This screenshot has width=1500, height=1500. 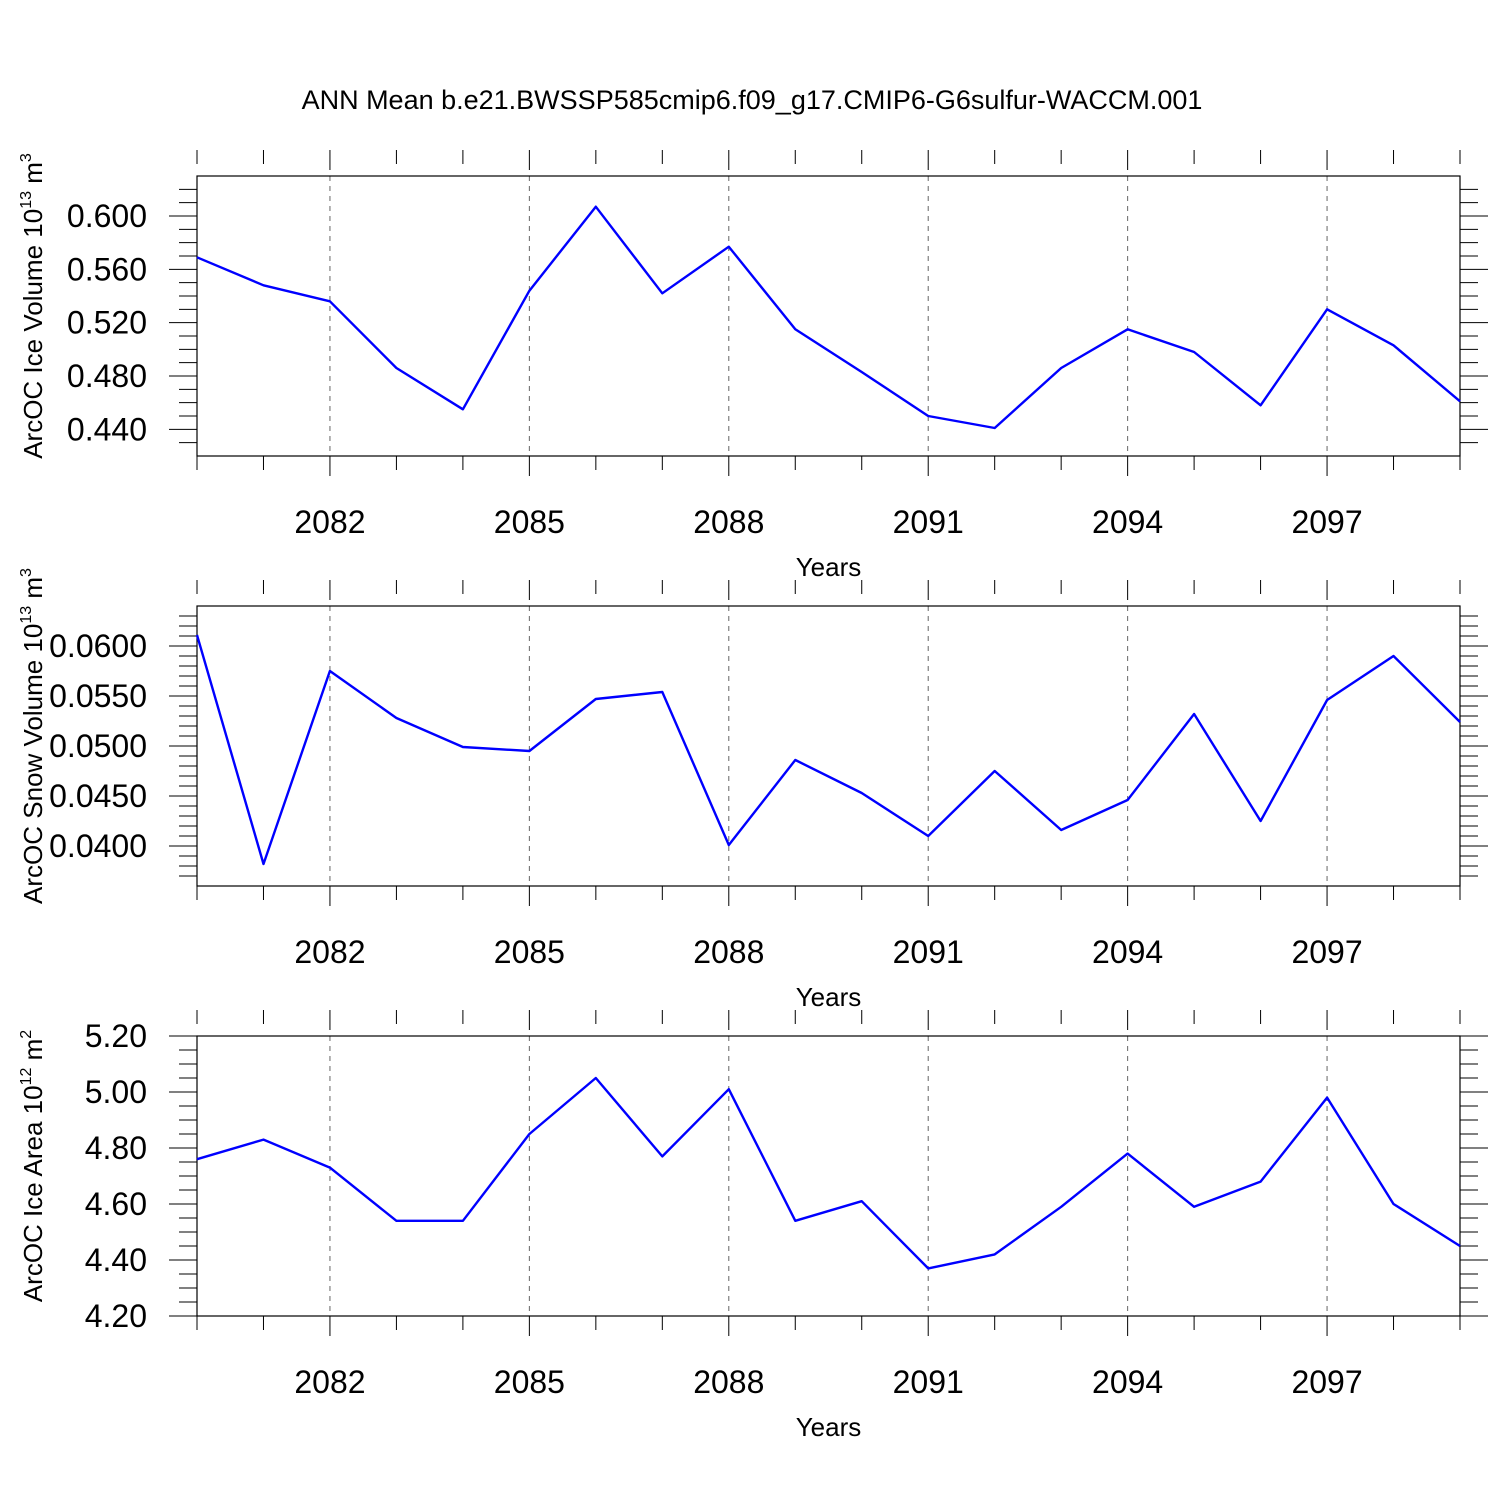 What do you see at coordinates (107, 376) in the screenshot?
I see `y-tick-label: 0.480` at bounding box center [107, 376].